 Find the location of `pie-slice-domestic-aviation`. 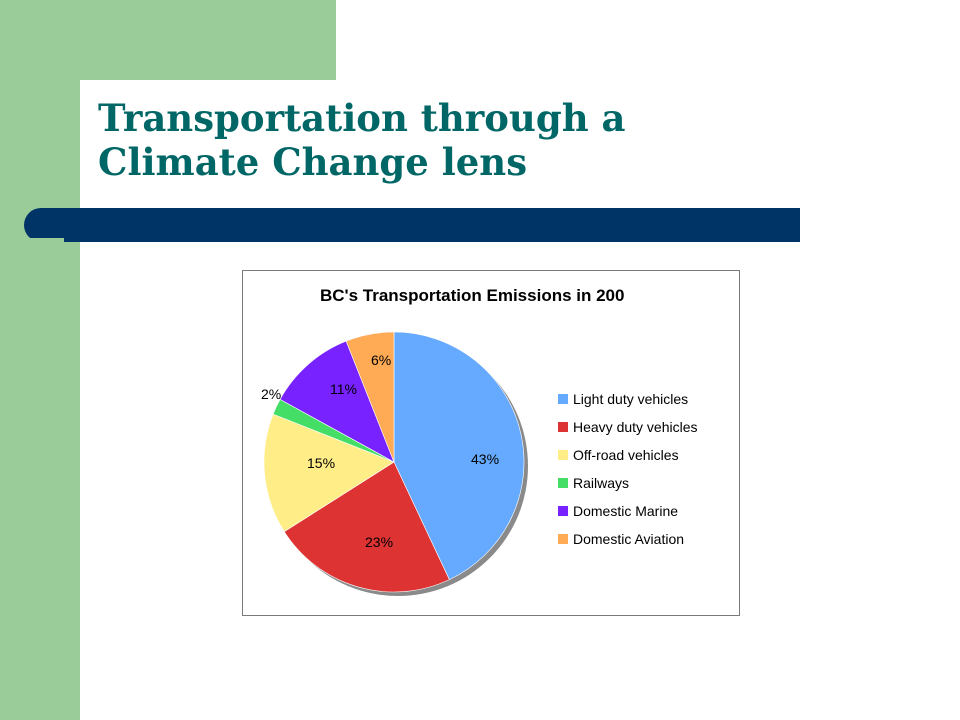

pie-slice-domestic-aviation is located at coordinates (370, 397).